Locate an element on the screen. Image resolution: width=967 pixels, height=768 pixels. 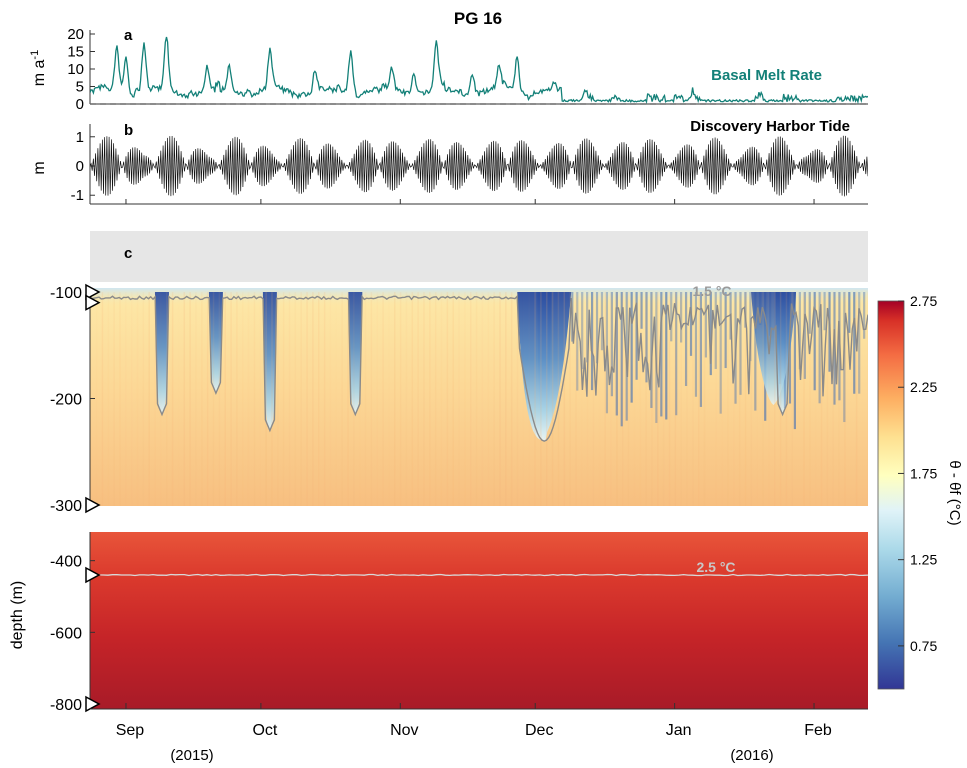
contour-2p5 is located at coordinates (479, 575).